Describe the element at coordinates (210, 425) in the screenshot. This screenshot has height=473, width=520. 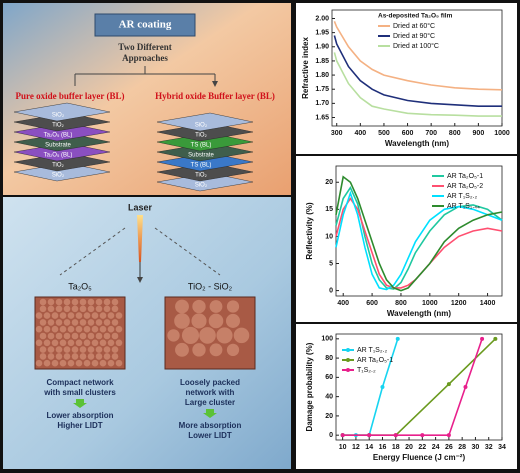
I see `result: More absorption` at that location.